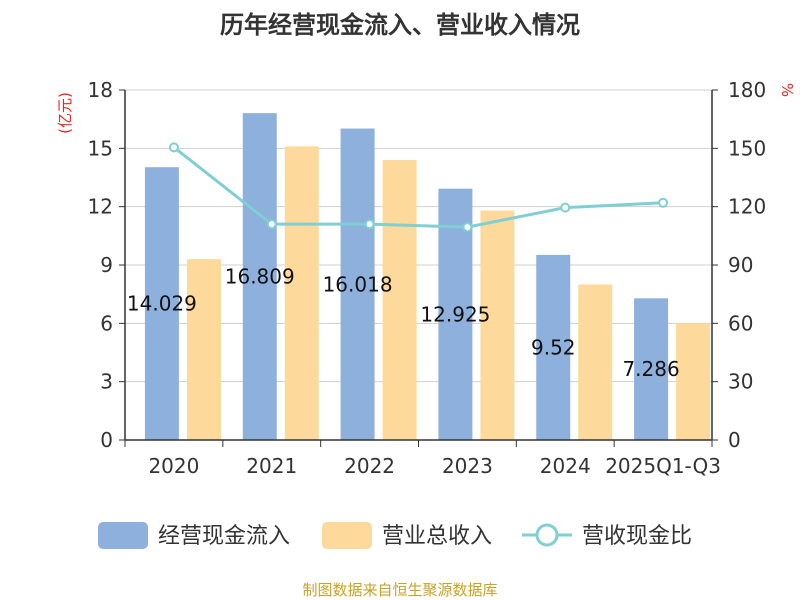  I want to click on ratio-line, so click(418, 187).